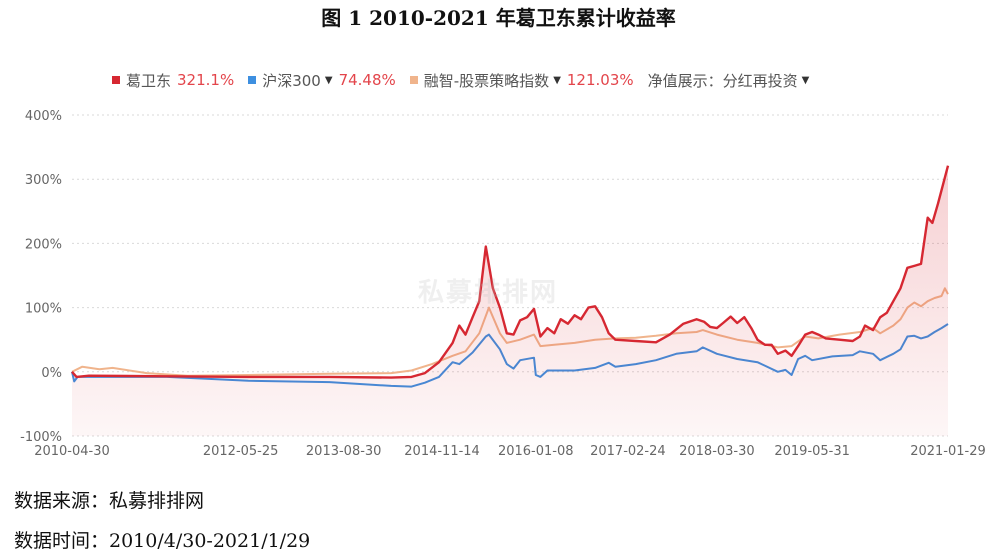 Image resolution: width=997 pixels, height=558 pixels. What do you see at coordinates (442, 451) in the screenshot?
I see `x-tick-label: 2014-11-14` at bounding box center [442, 451].